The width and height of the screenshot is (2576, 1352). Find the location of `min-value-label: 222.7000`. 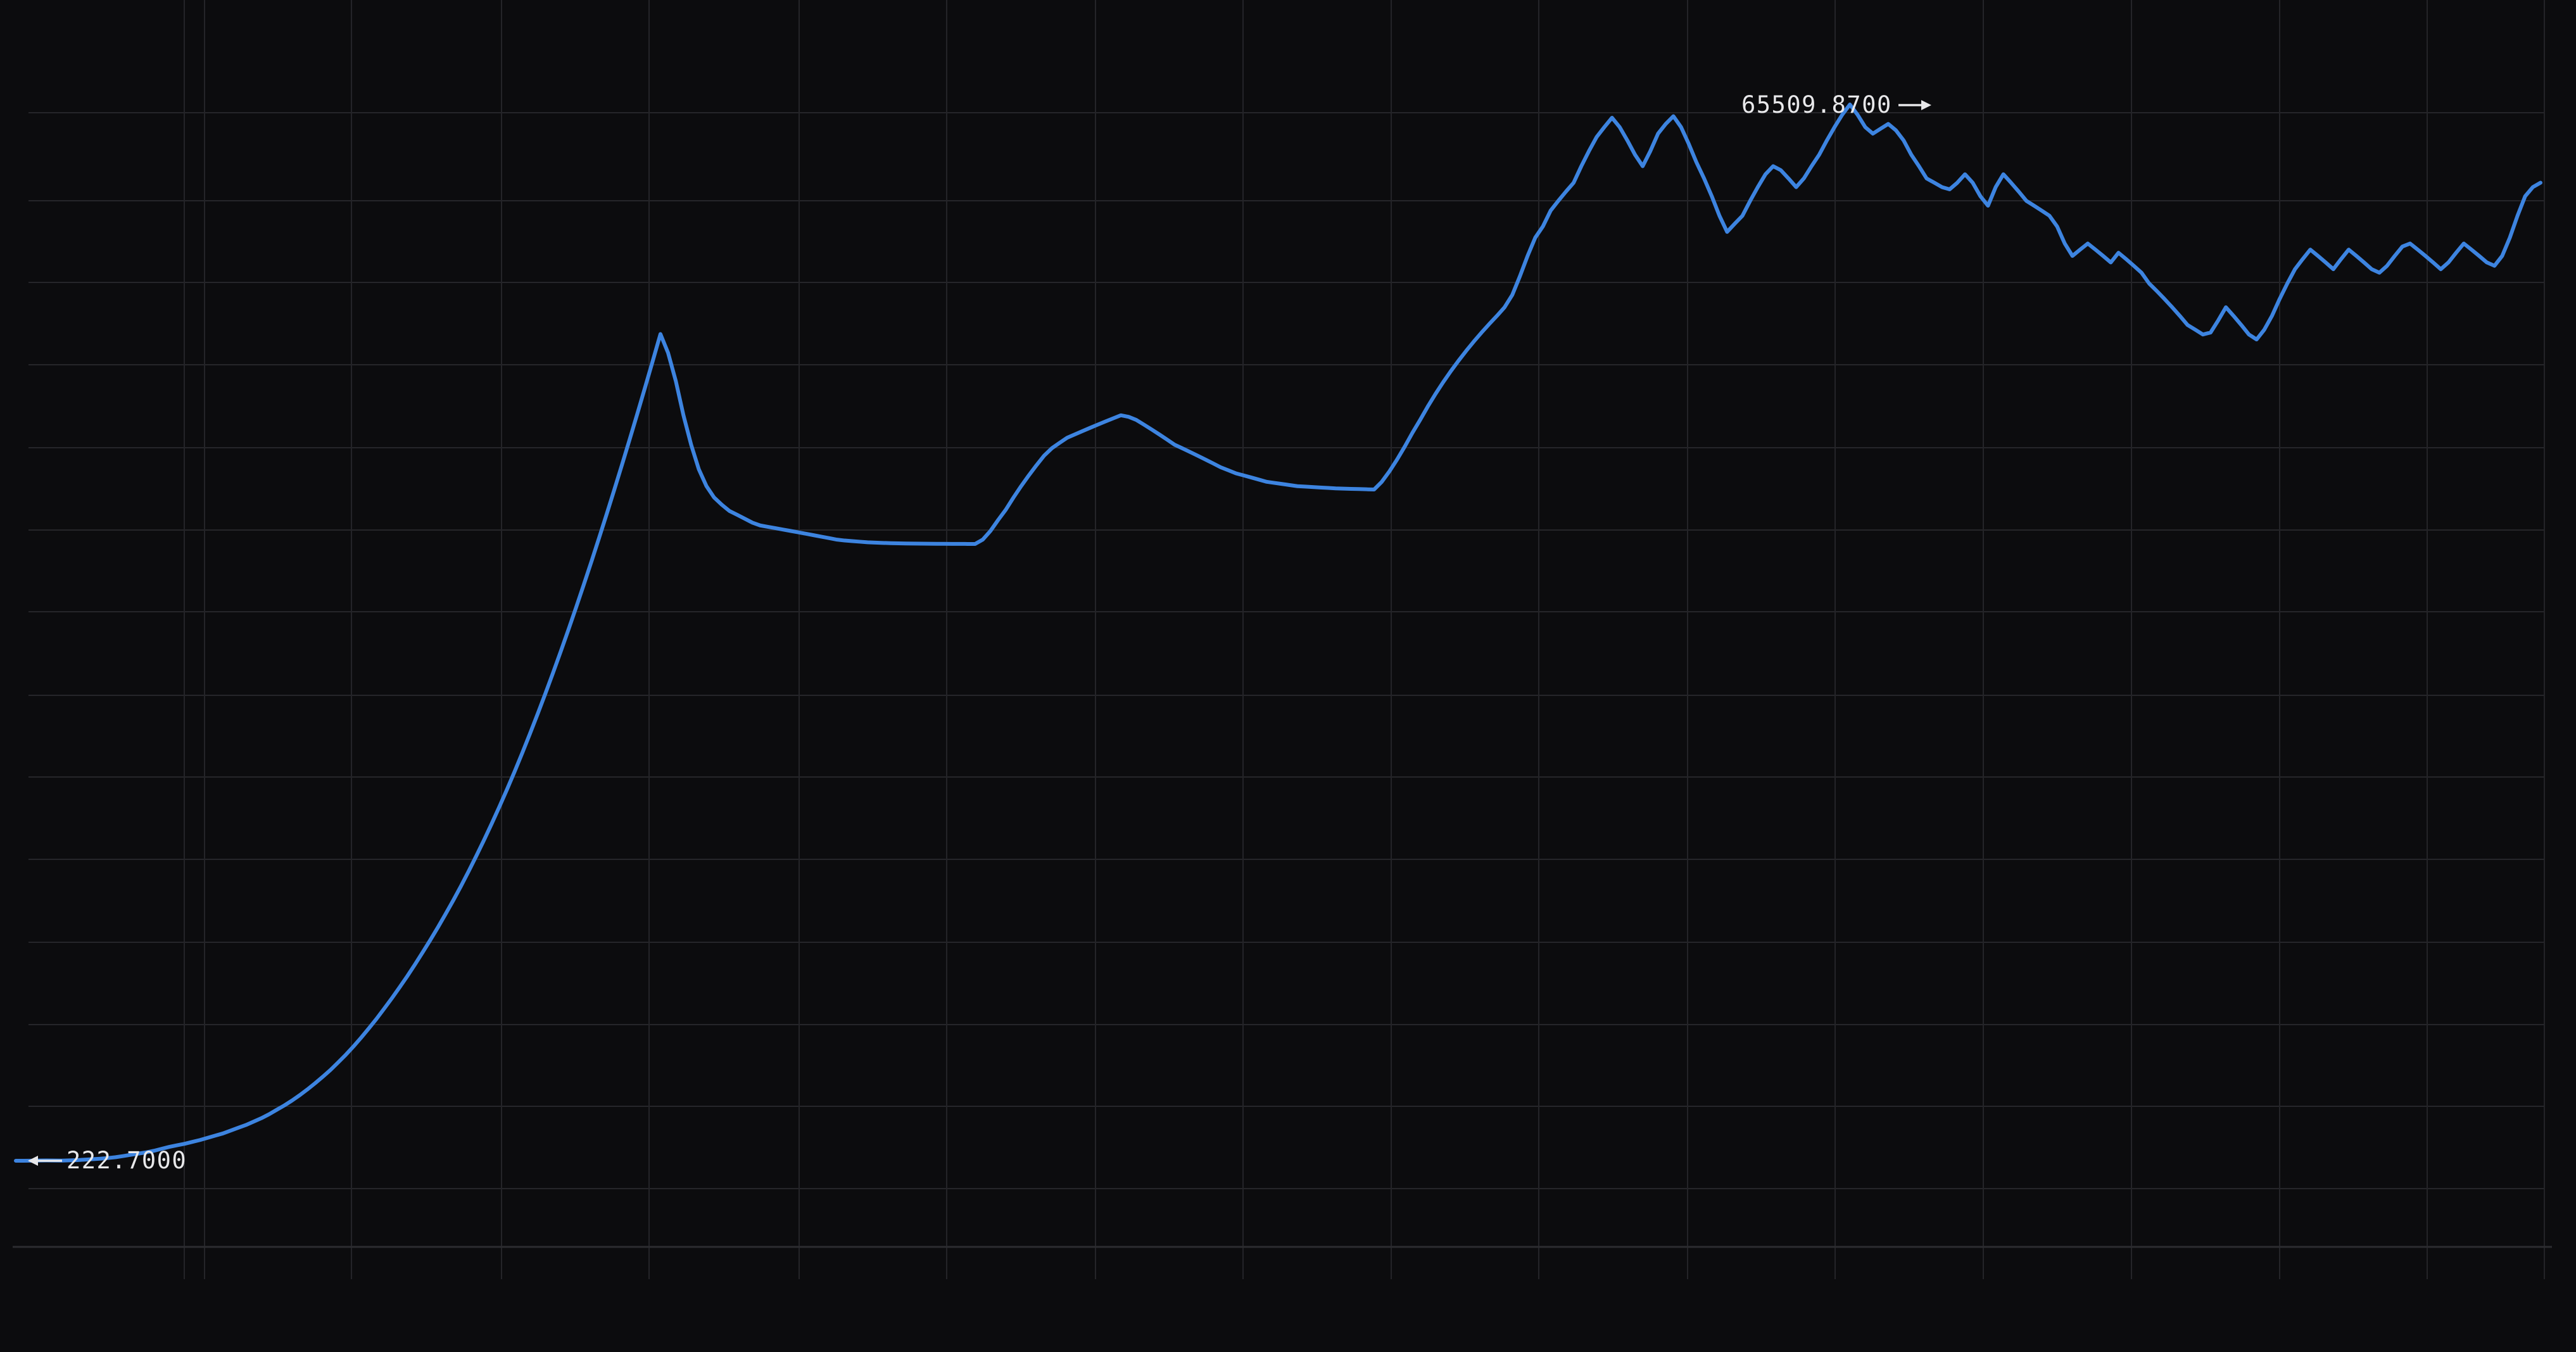

min-value-label: 222.7000 is located at coordinates (126, 1160).